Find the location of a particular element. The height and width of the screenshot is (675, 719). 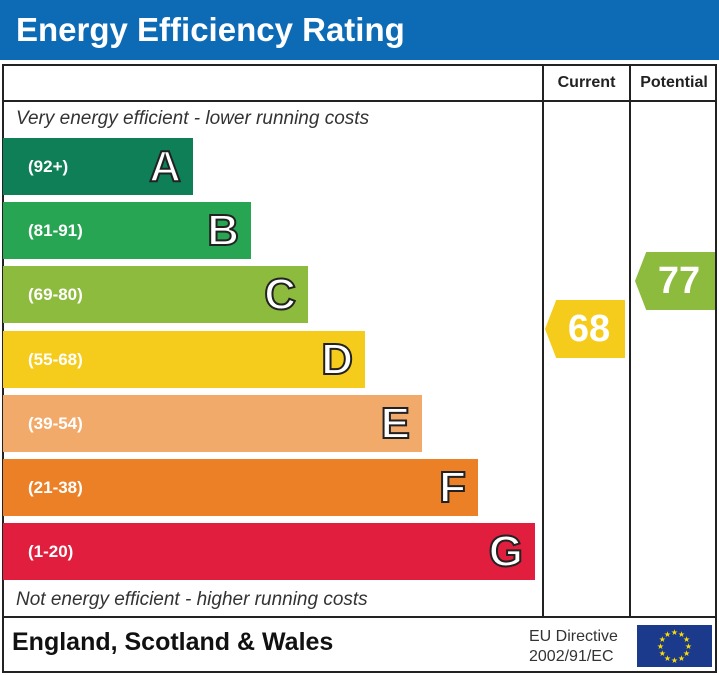

band-letter: B is located at coordinates (223, 230).